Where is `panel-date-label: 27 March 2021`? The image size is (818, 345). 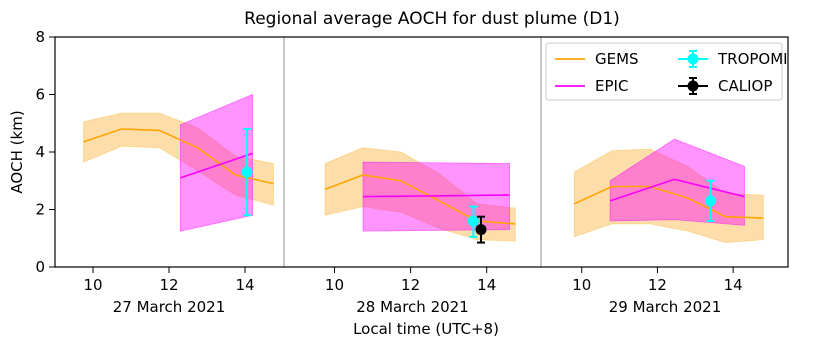
panel-date-label: 27 March 2021 is located at coordinates (169, 307).